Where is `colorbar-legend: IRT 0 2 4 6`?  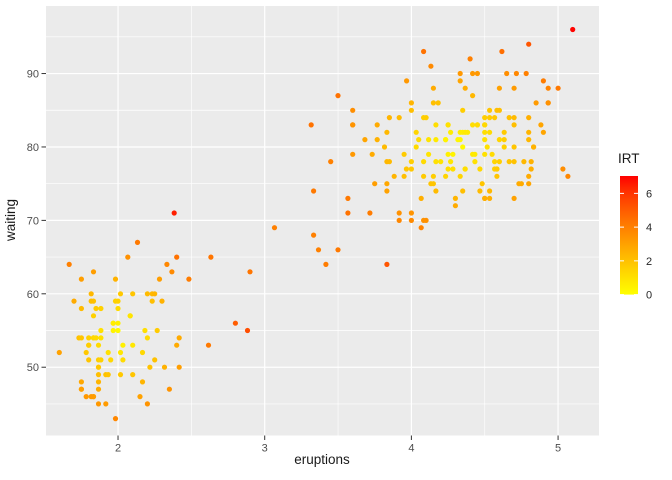
colorbar-legend: IRT 0 2 4 6 is located at coordinates (635, 226).